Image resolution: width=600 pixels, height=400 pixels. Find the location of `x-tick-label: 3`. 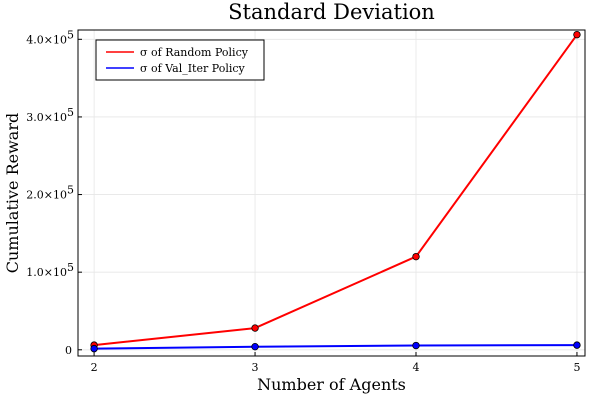

x-tick-label: 3 is located at coordinates (255, 367).